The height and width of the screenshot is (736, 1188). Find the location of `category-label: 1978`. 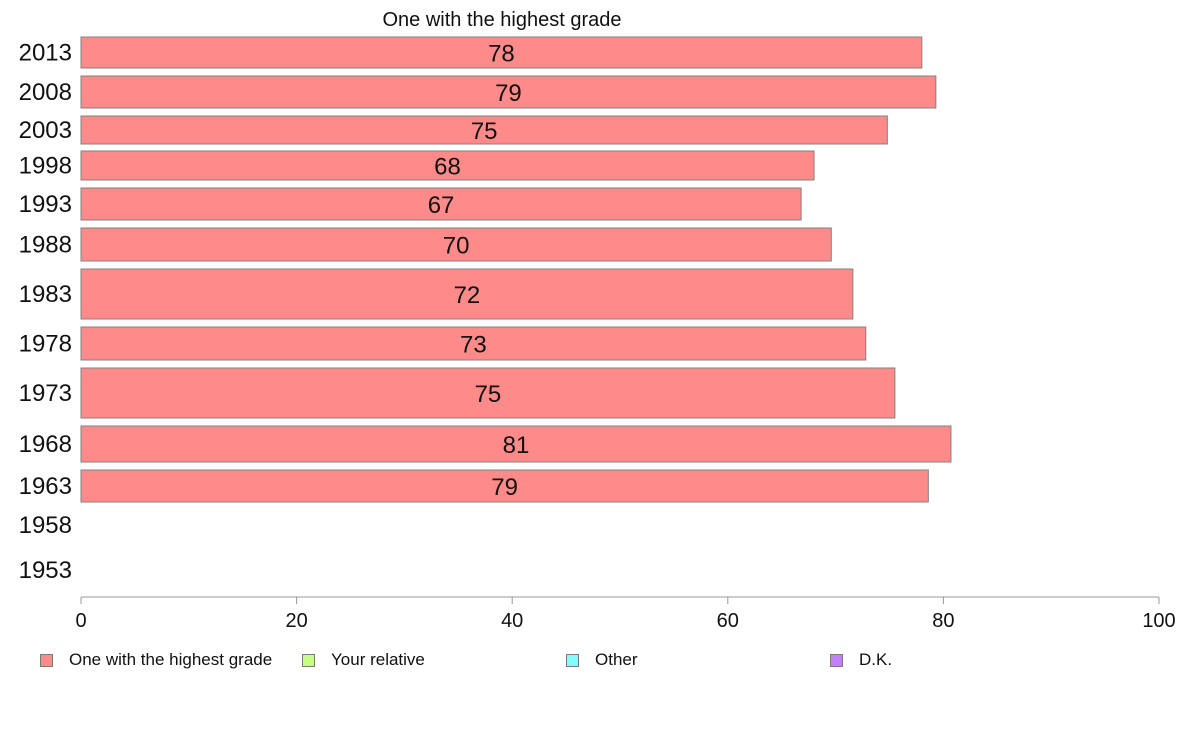

category-label: 1978 is located at coordinates (45, 344).